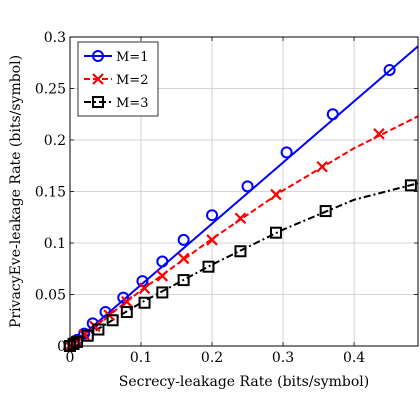 The width and height of the screenshot is (420, 420). Describe the element at coordinates (50, 193) in the screenshot. I see `y-tick-label: 0.15` at that location.